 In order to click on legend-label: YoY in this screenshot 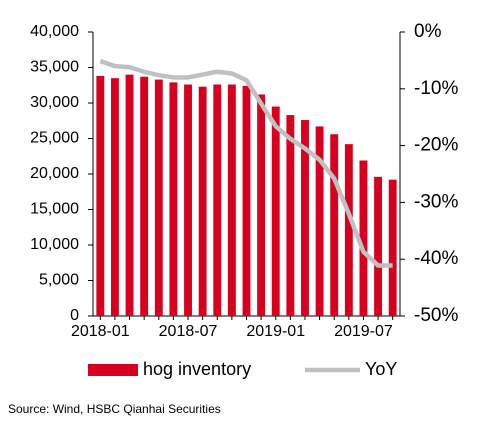, I will do `click(381, 369)`.